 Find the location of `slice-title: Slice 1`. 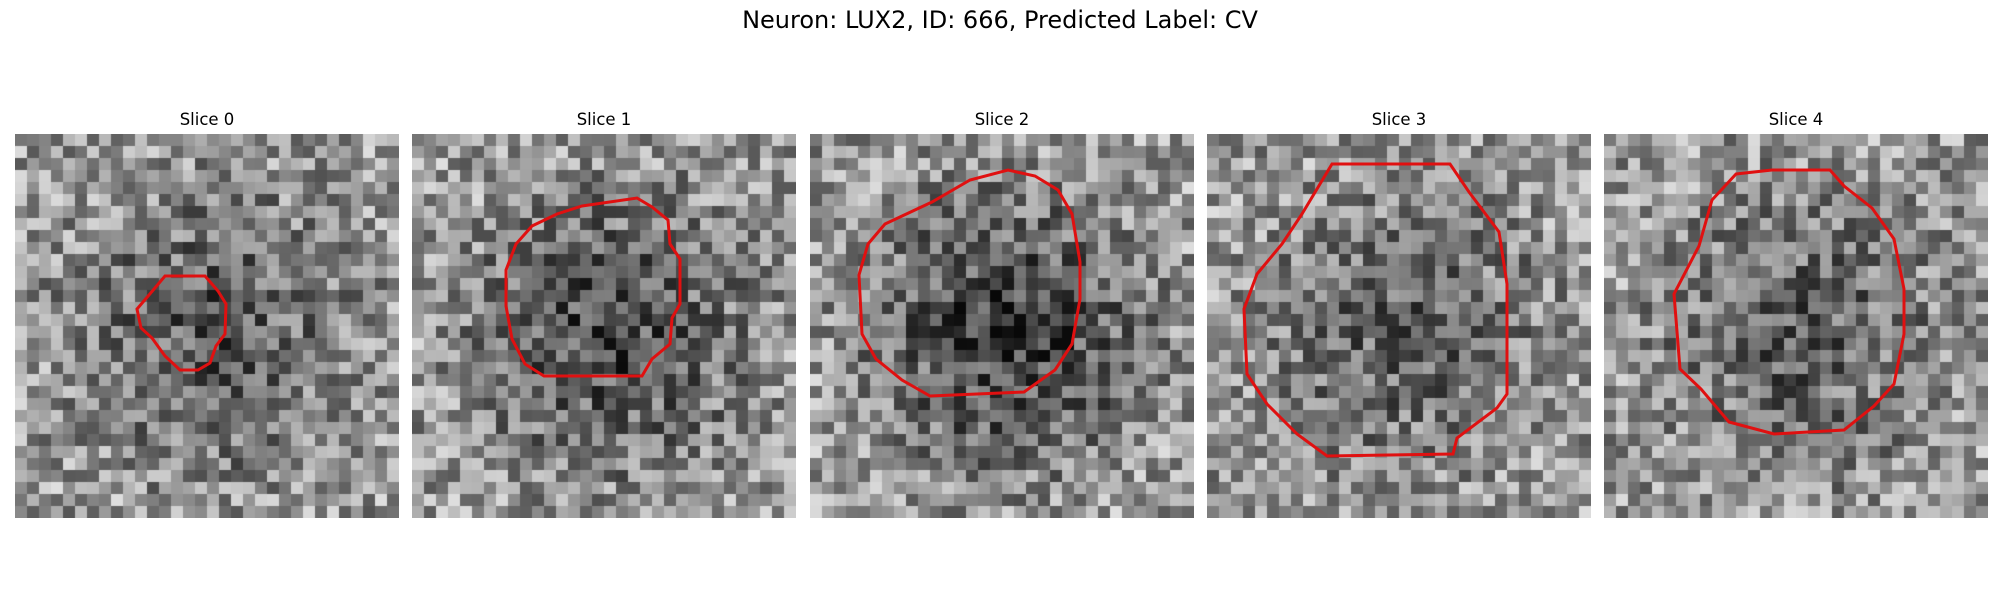

slice-title: Slice 1 is located at coordinates (604, 119).